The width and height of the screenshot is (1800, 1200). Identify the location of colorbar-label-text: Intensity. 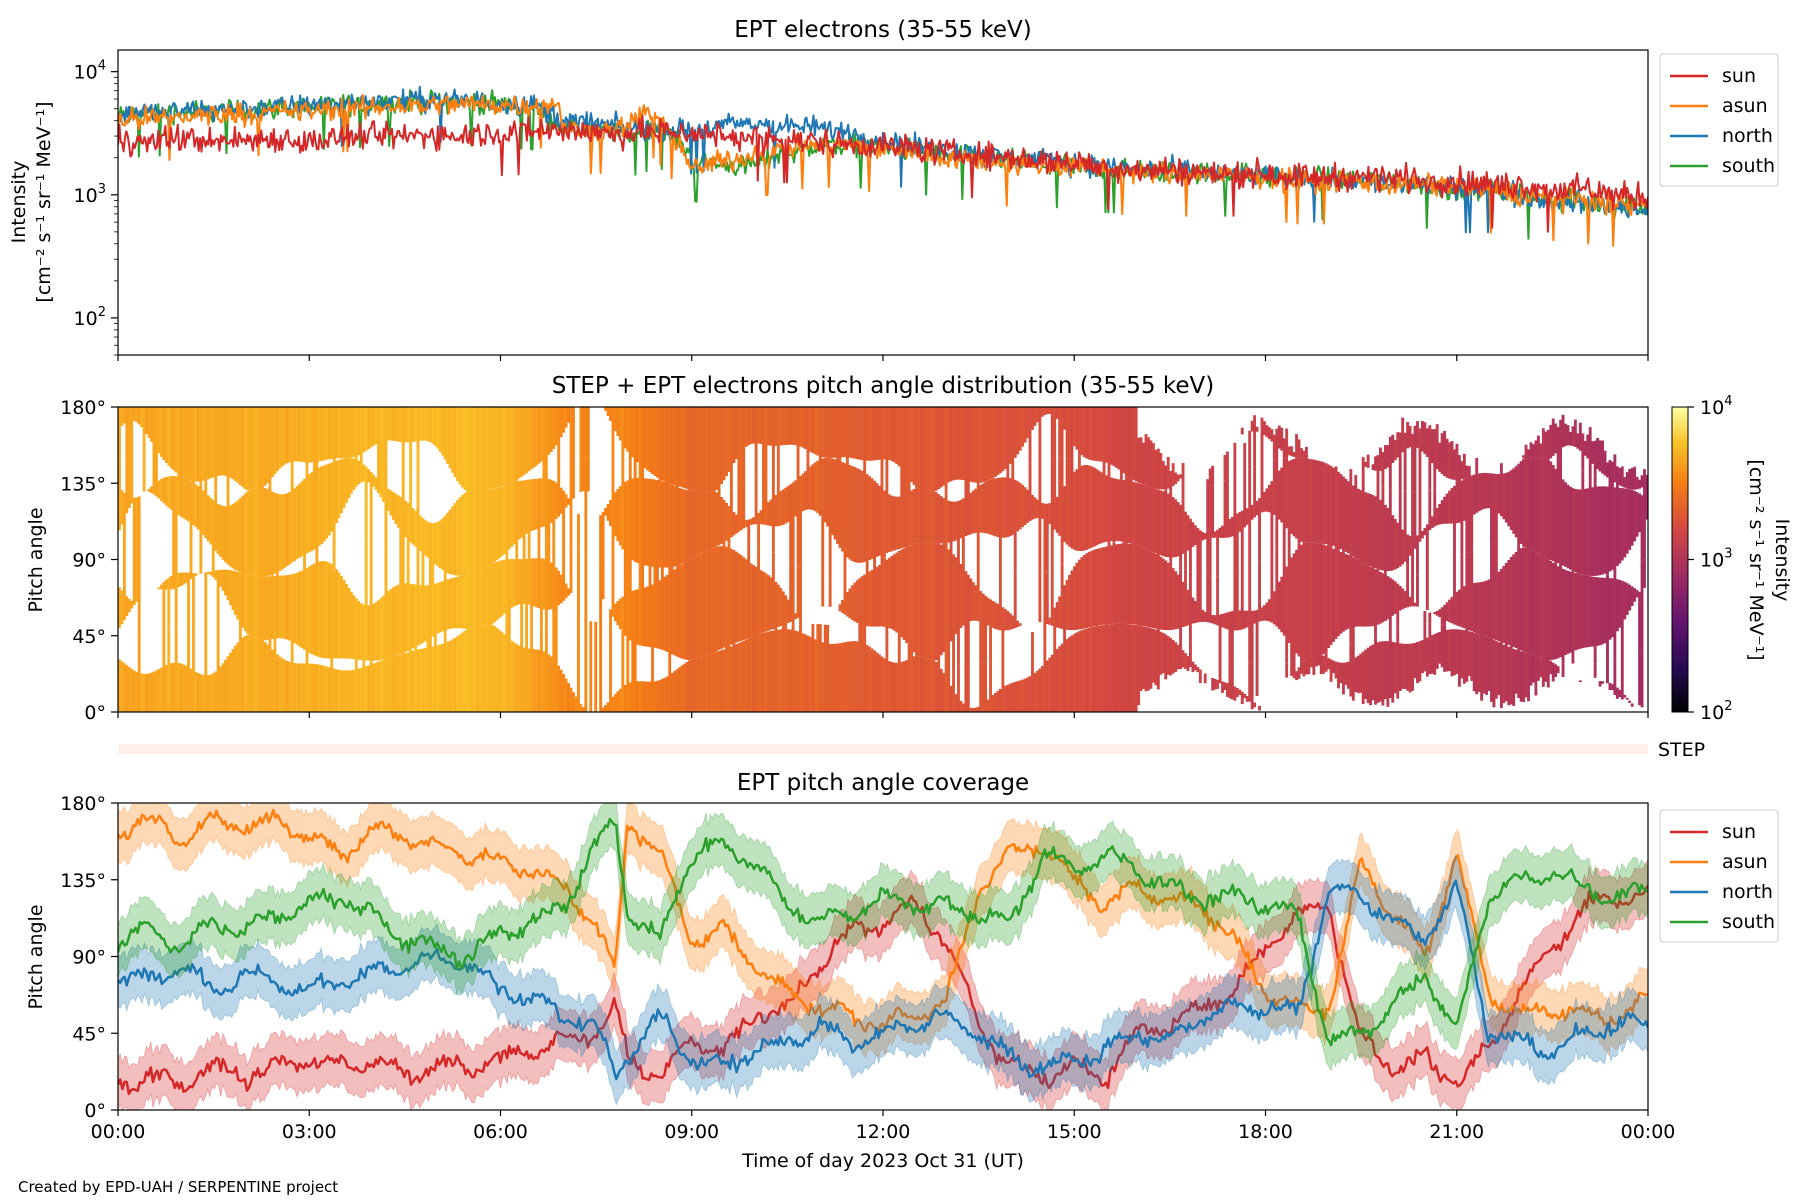
(1782, 560).